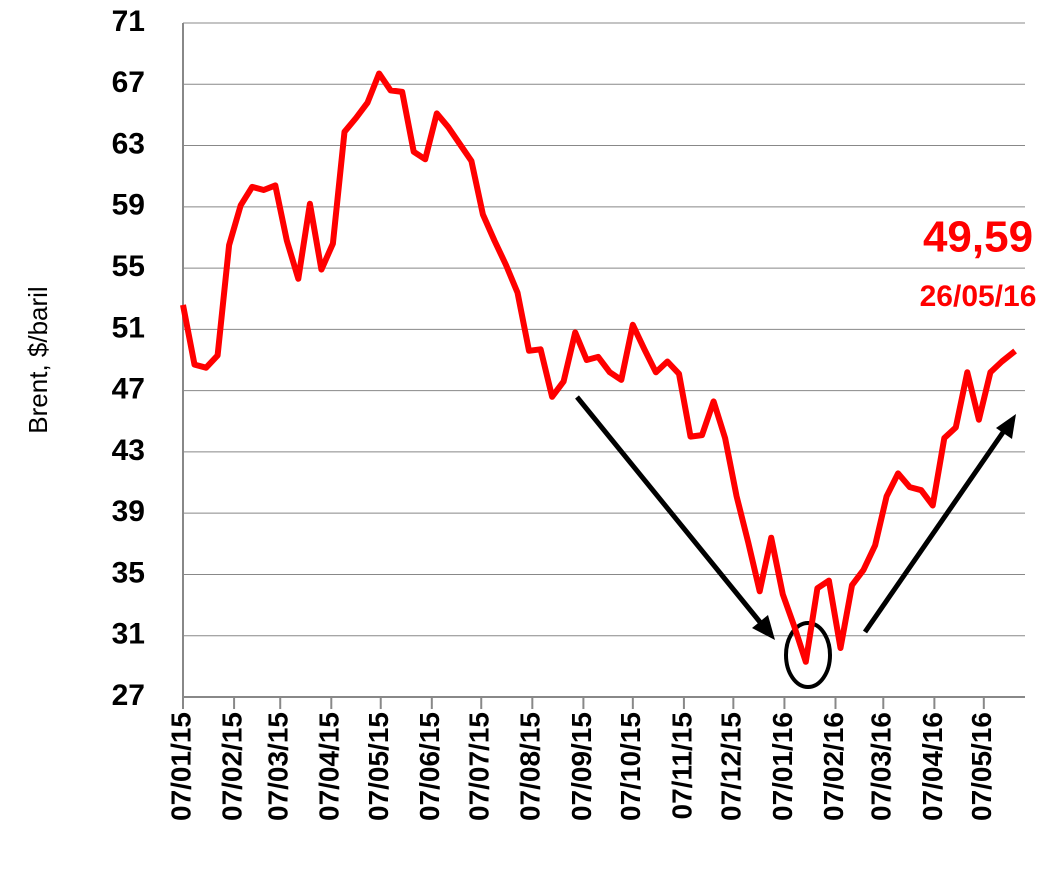 The image size is (1056, 896). I want to click on x-tick-label: 07/06/15, so click(429, 766).